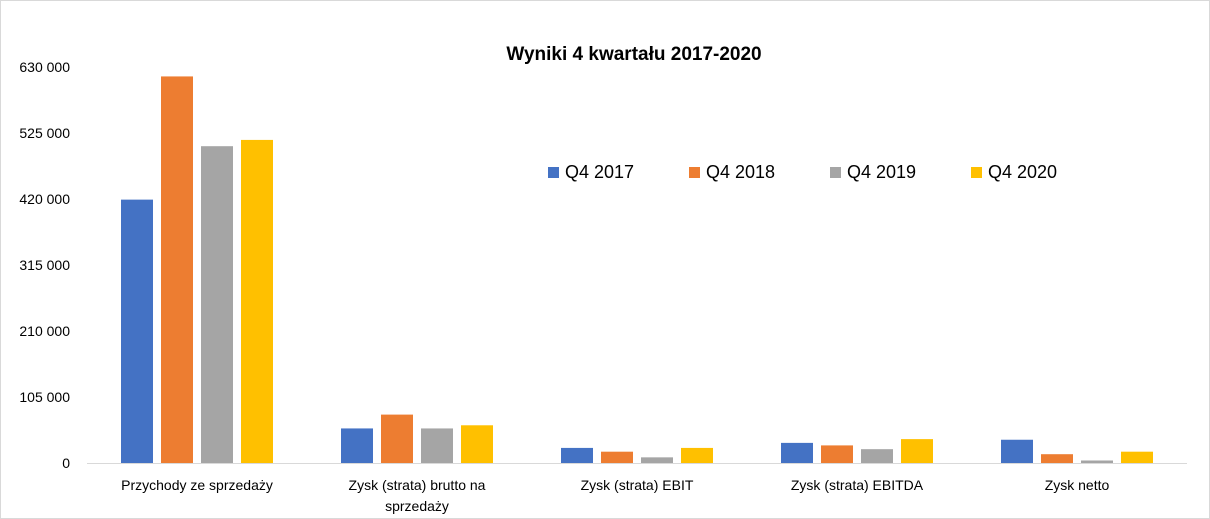 The height and width of the screenshot is (519, 1210). What do you see at coordinates (417, 485) in the screenshot?
I see `x-tick-label-line: Zysk (strata) brutto na` at bounding box center [417, 485].